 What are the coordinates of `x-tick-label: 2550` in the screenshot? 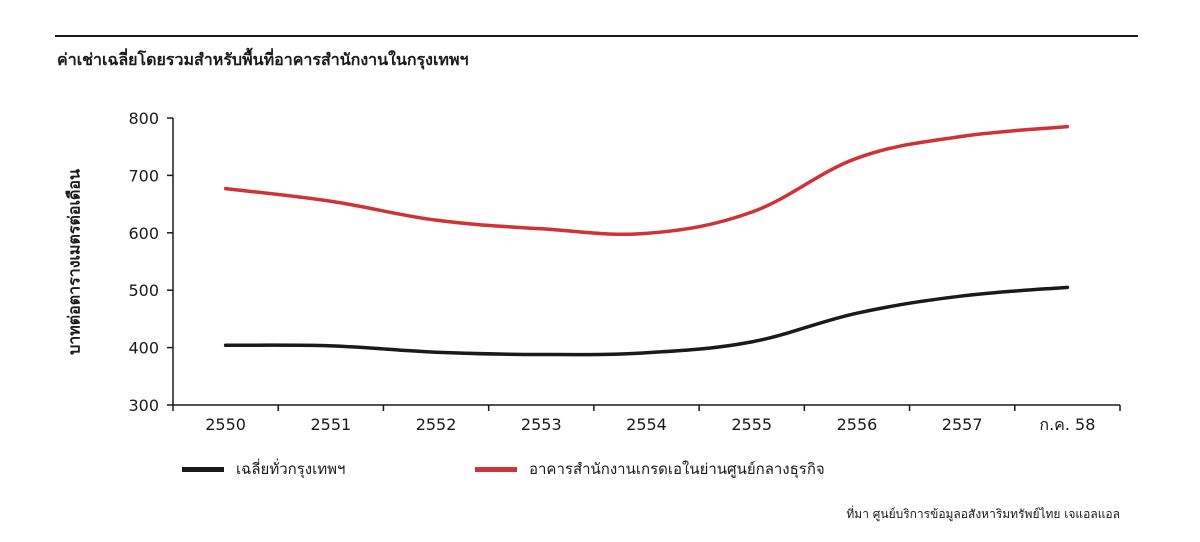 It's located at (225, 424).